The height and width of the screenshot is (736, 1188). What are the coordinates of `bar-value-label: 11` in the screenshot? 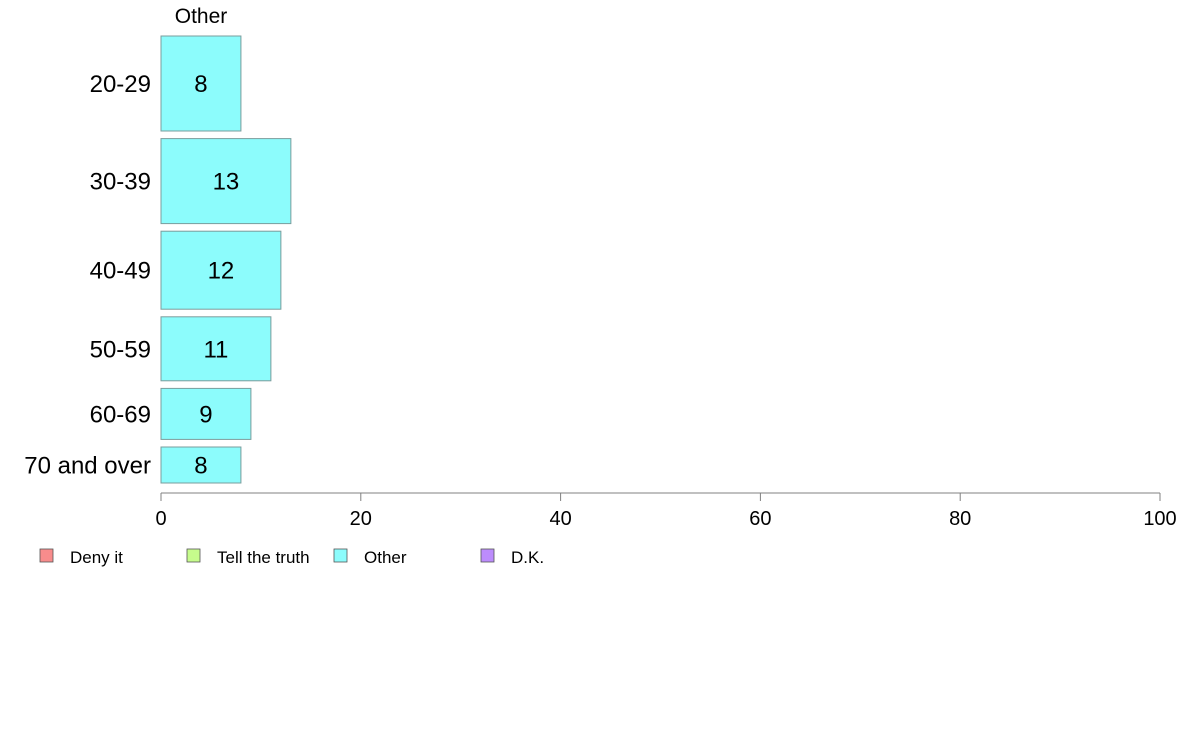 It's located at (215, 349).